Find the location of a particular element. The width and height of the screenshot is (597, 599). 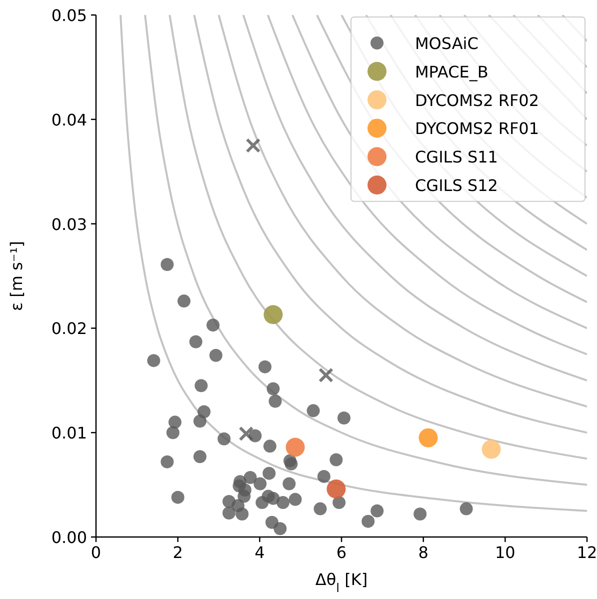

y-tick-label: 0.00 is located at coordinates (69, 537).